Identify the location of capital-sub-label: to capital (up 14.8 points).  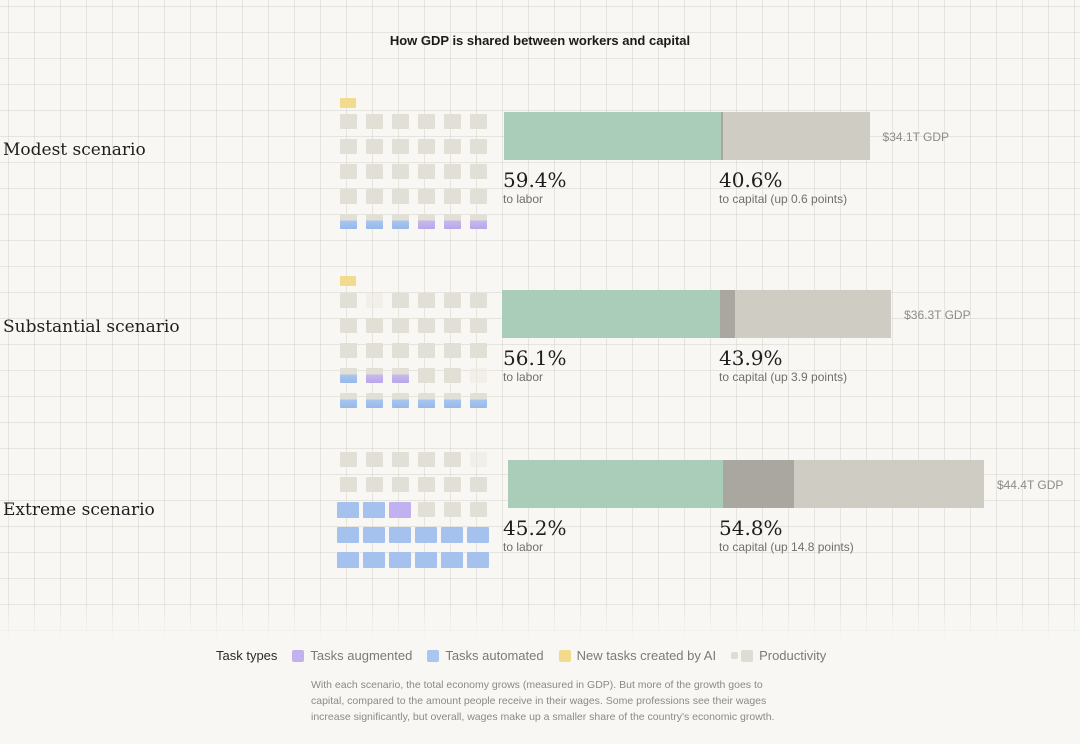
(786, 547).